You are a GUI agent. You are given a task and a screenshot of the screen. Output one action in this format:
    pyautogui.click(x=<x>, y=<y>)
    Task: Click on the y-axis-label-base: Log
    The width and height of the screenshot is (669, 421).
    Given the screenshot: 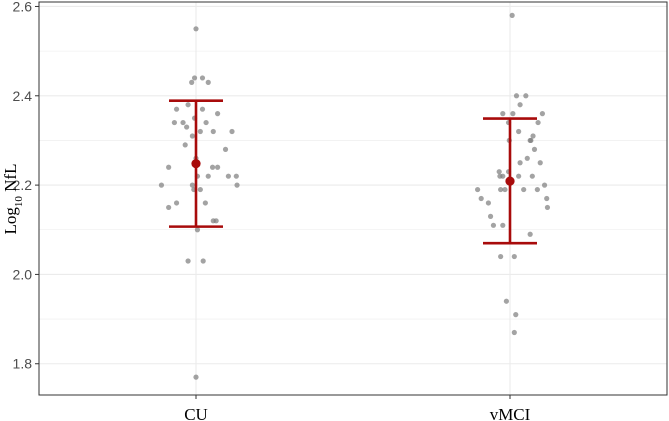 What is the action you would take?
    pyautogui.click(x=10, y=221)
    